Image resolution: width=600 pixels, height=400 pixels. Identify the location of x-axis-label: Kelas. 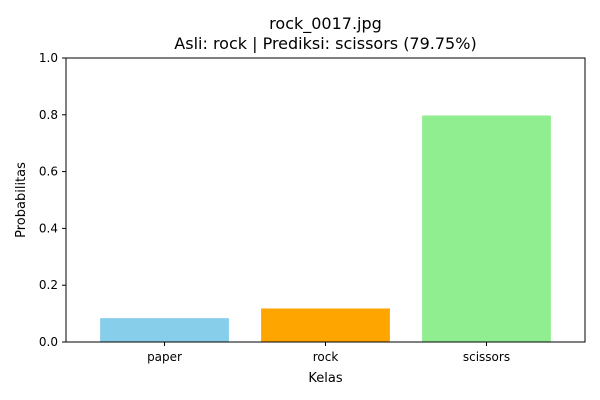
(325, 378).